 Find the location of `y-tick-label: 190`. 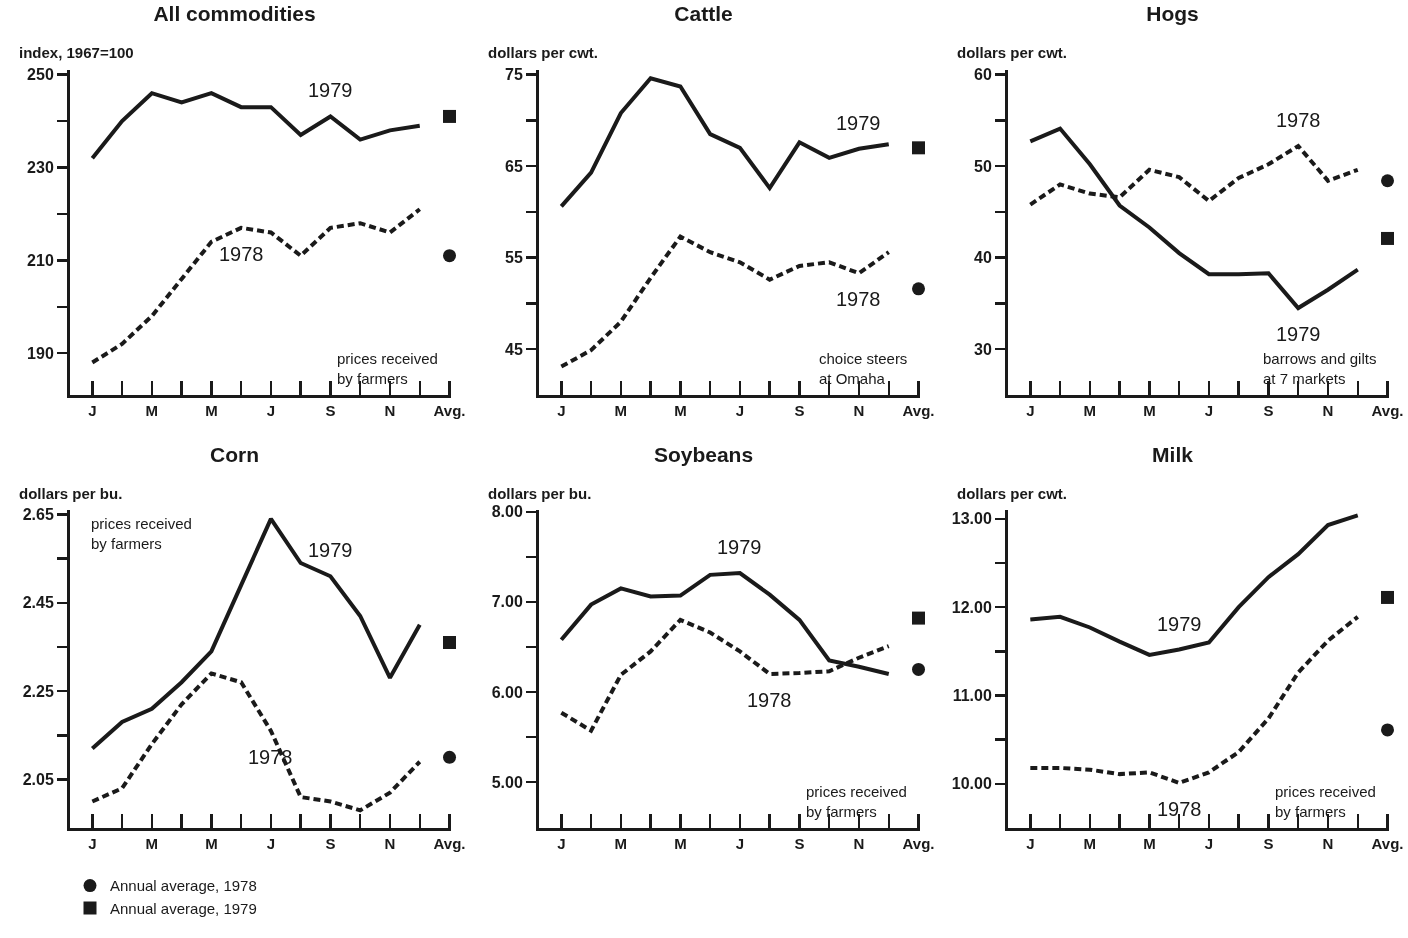

y-tick-label: 190 is located at coordinates (40, 353).